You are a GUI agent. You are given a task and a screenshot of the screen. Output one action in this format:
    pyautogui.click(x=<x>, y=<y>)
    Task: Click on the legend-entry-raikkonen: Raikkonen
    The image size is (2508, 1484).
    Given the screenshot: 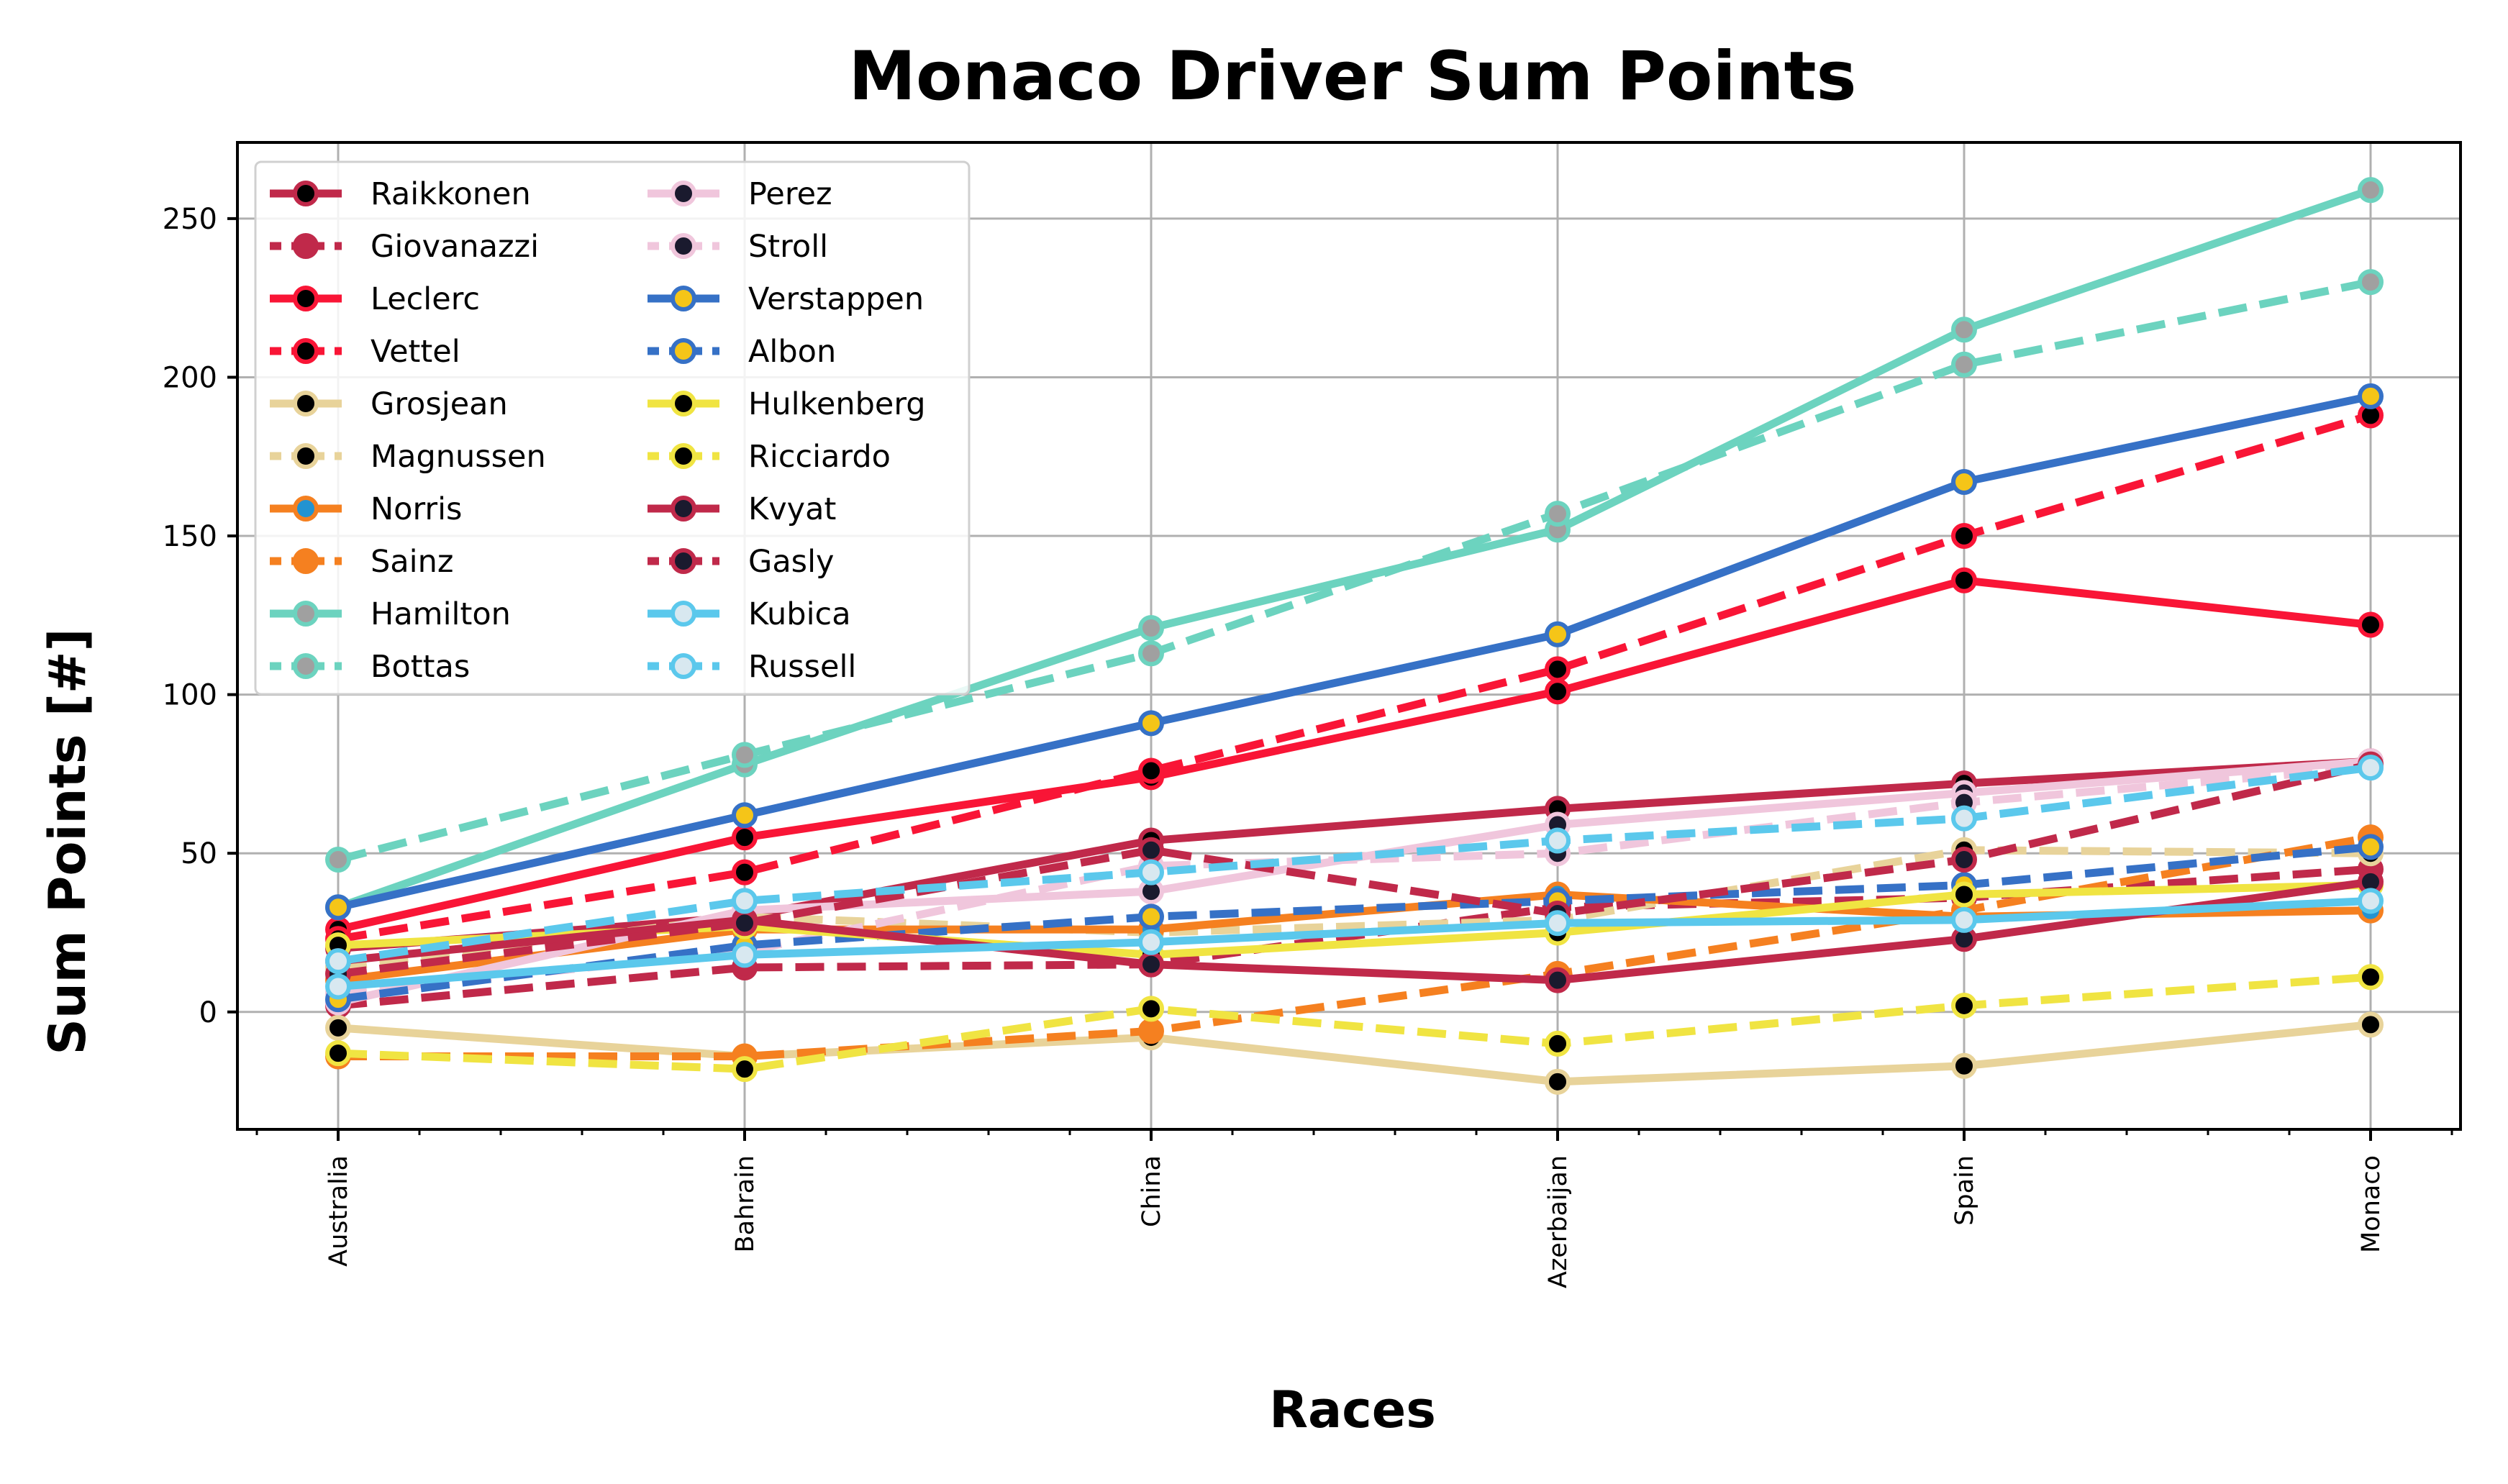 What is the action you would take?
    pyautogui.click(x=400, y=194)
    